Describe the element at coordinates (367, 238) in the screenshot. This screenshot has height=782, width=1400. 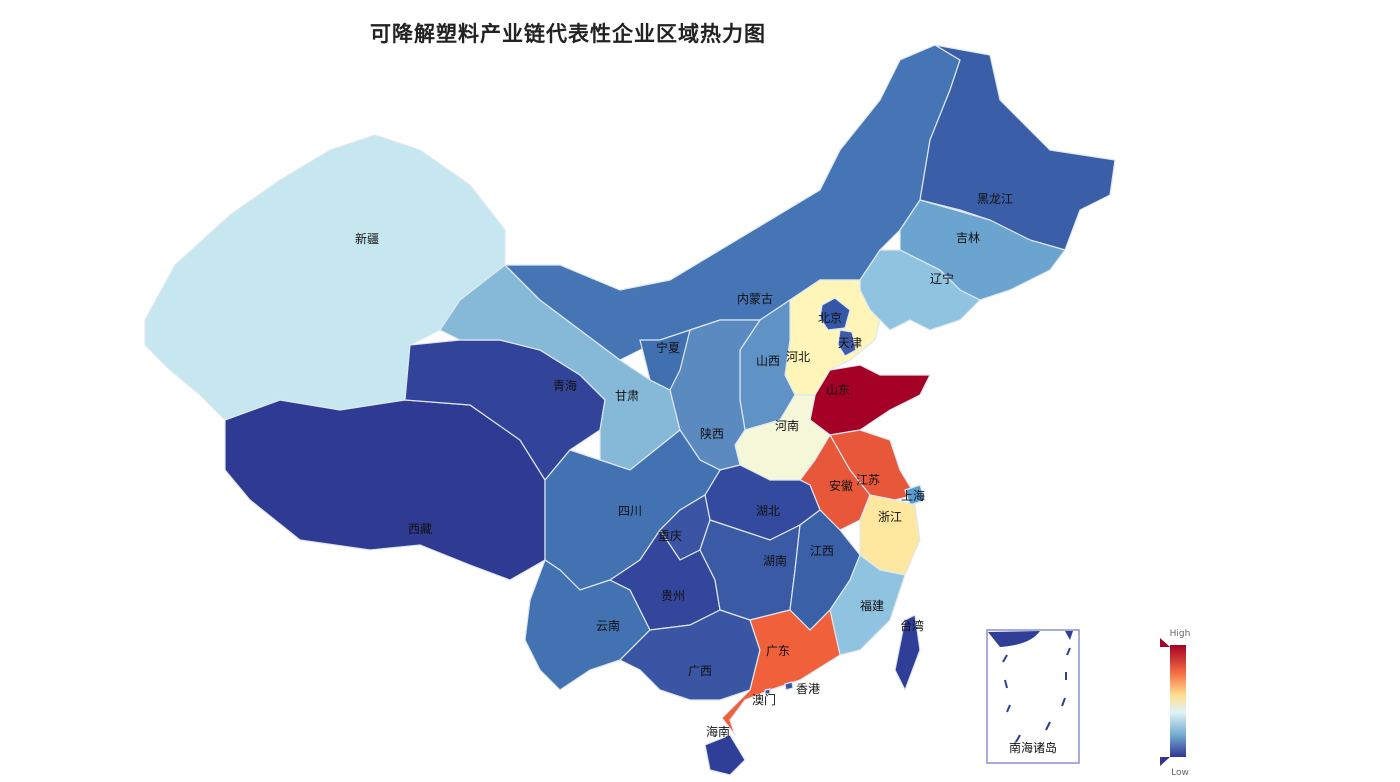
I see `region-label-xinjiang: 新疆` at that location.